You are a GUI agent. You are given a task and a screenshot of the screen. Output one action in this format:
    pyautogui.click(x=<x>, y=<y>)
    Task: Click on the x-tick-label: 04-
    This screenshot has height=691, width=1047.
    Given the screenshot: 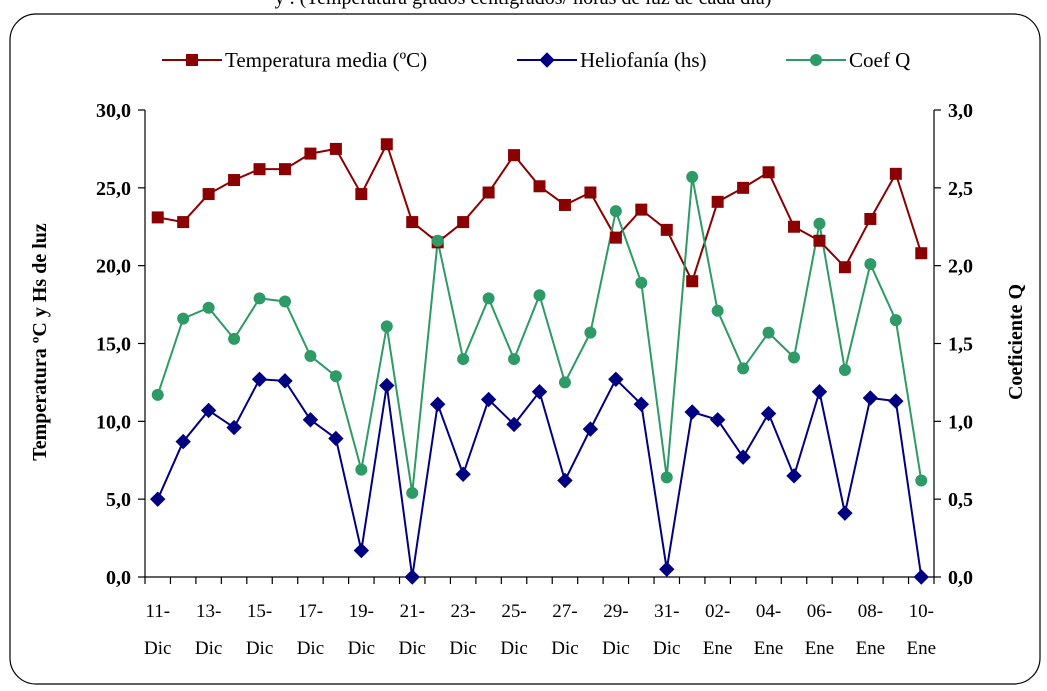 What is the action you would take?
    pyautogui.click(x=768, y=611)
    